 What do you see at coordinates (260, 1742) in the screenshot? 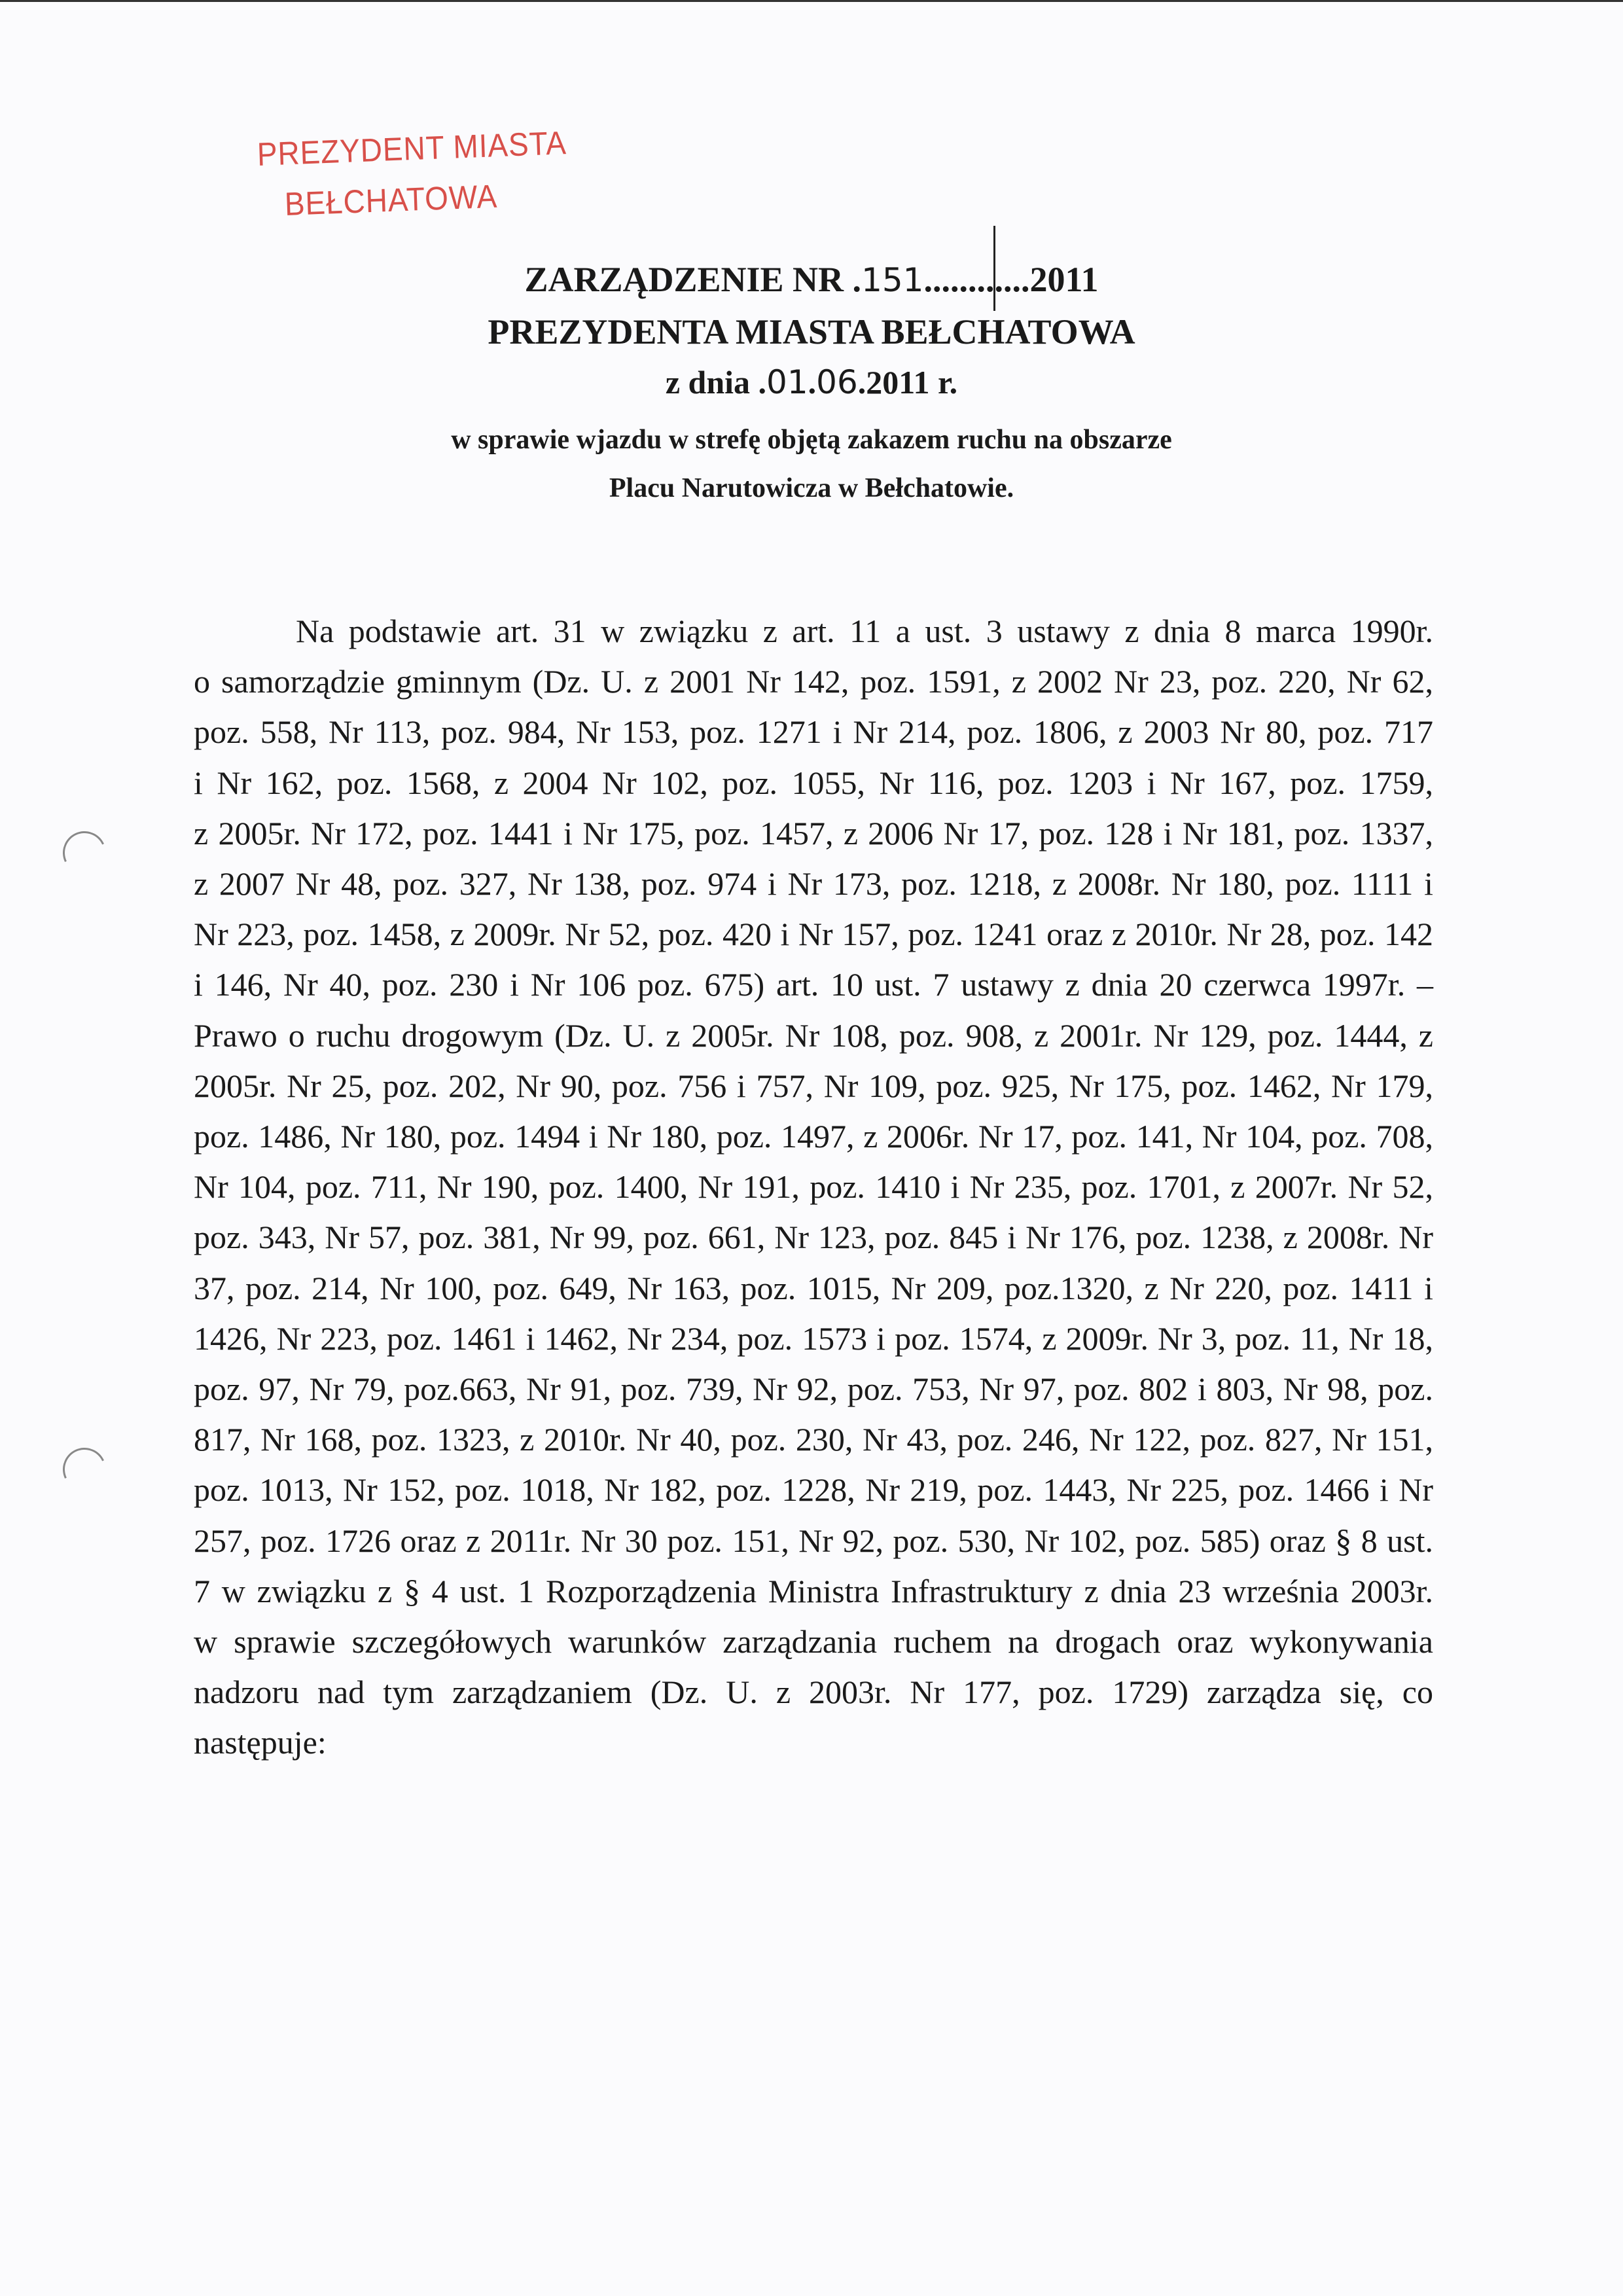
I see `body-line: następuje:` at bounding box center [260, 1742].